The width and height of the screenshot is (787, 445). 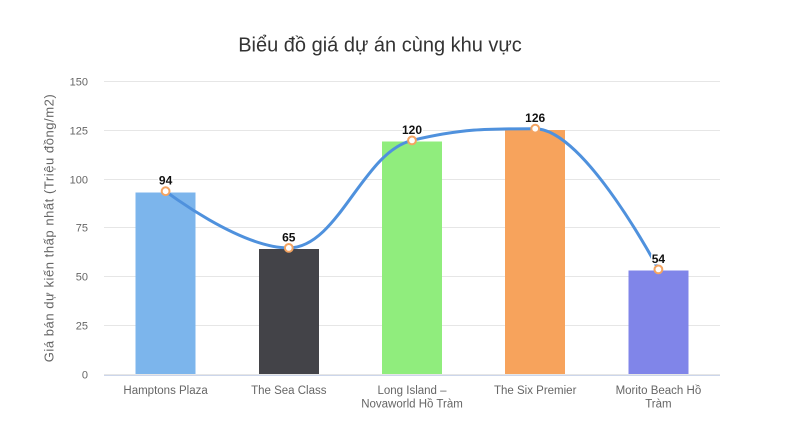 I want to click on svg-text: 65, so click(x=289, y=237).